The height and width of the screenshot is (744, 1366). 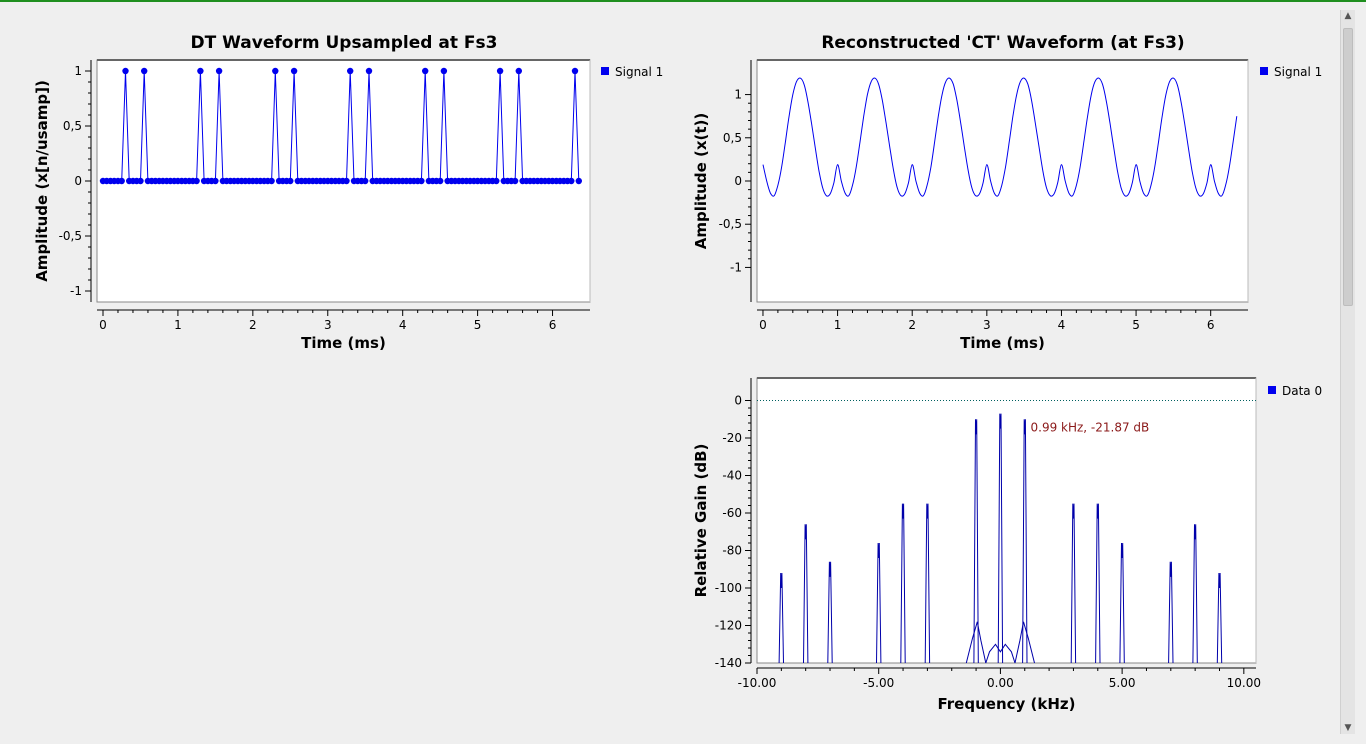 I want to click on ct-x-axis-label: Time (ms), so click(x=1002, y=343).